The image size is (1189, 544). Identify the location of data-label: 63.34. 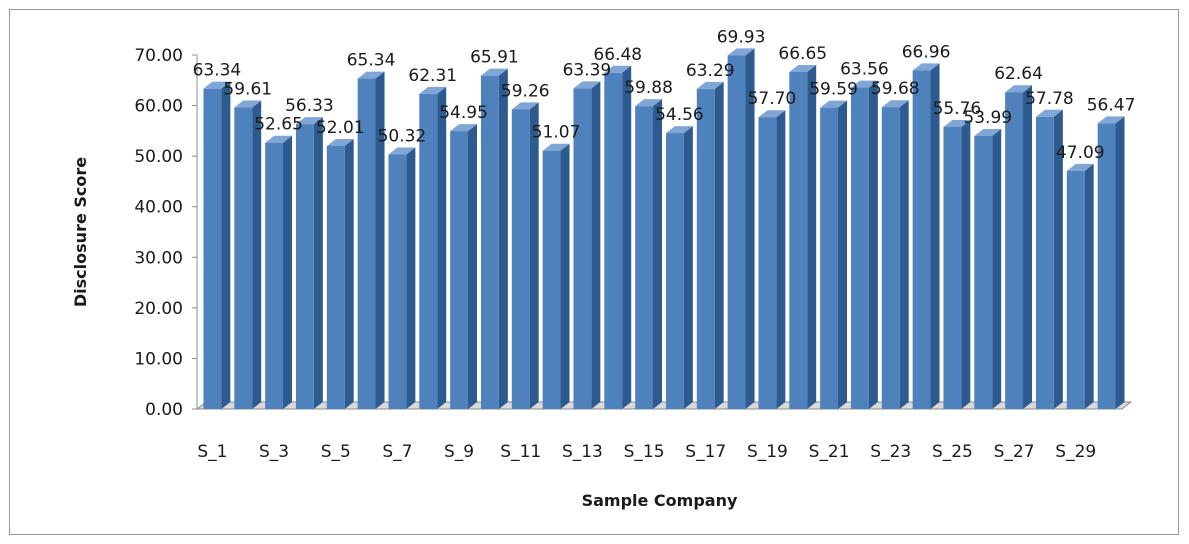
(217, 71).